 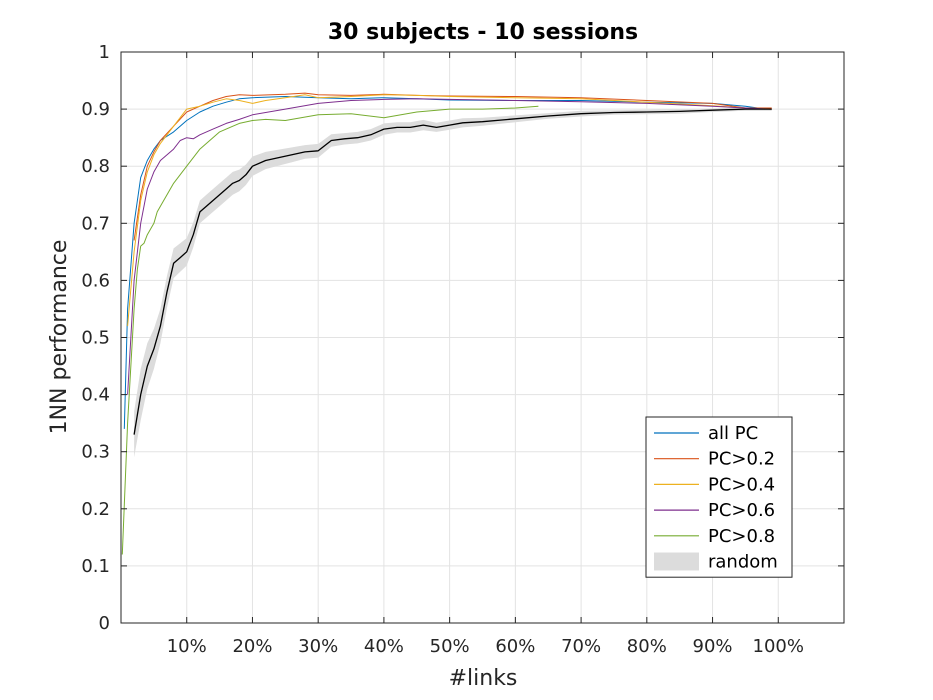 I want to click on x-tick-label: 20%, so click(x=252, y=646).